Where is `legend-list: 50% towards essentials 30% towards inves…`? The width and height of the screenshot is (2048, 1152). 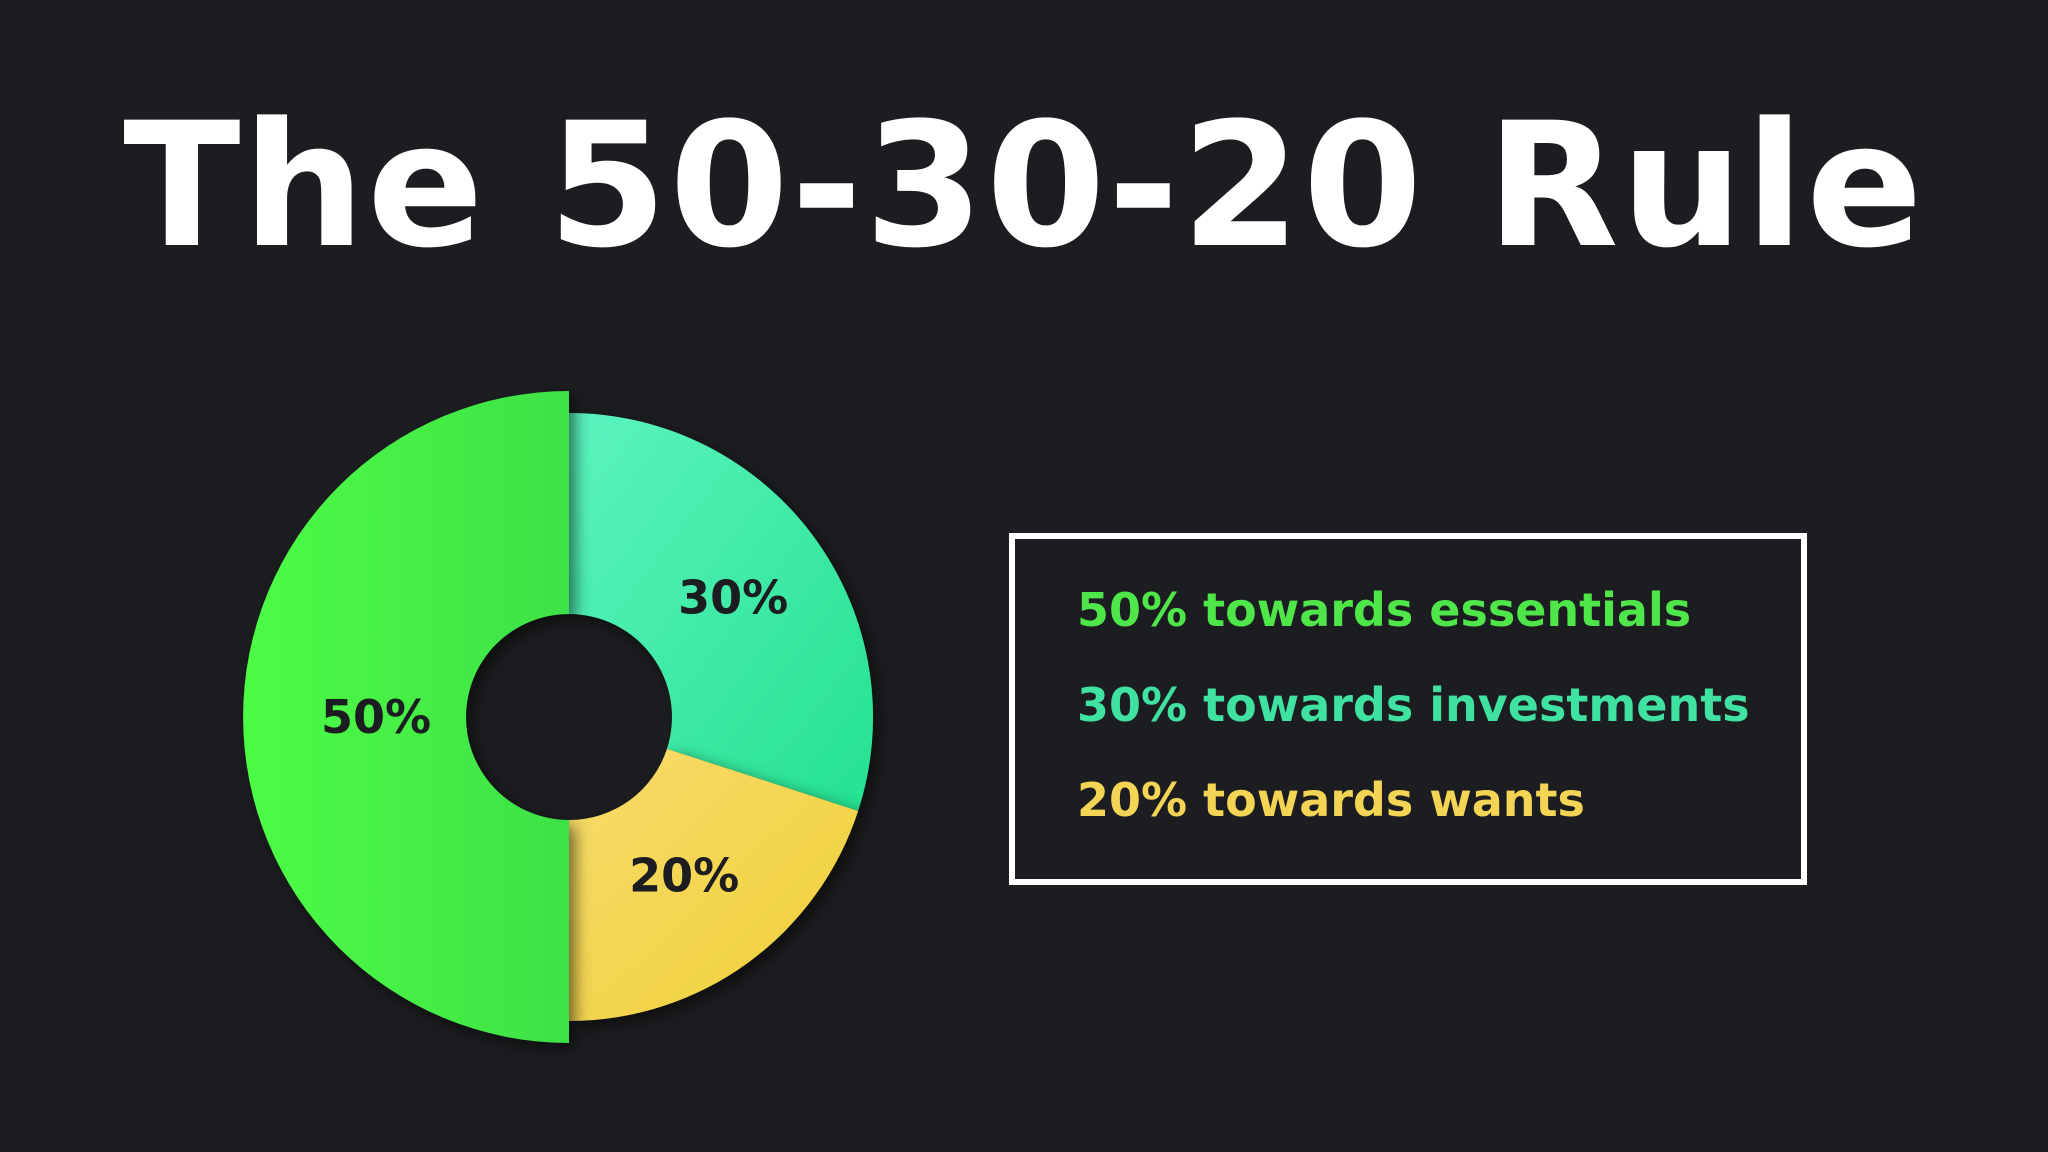 legend-list: 50% towards essentials 30% towards inves… is located at coordinates (1413, 729).